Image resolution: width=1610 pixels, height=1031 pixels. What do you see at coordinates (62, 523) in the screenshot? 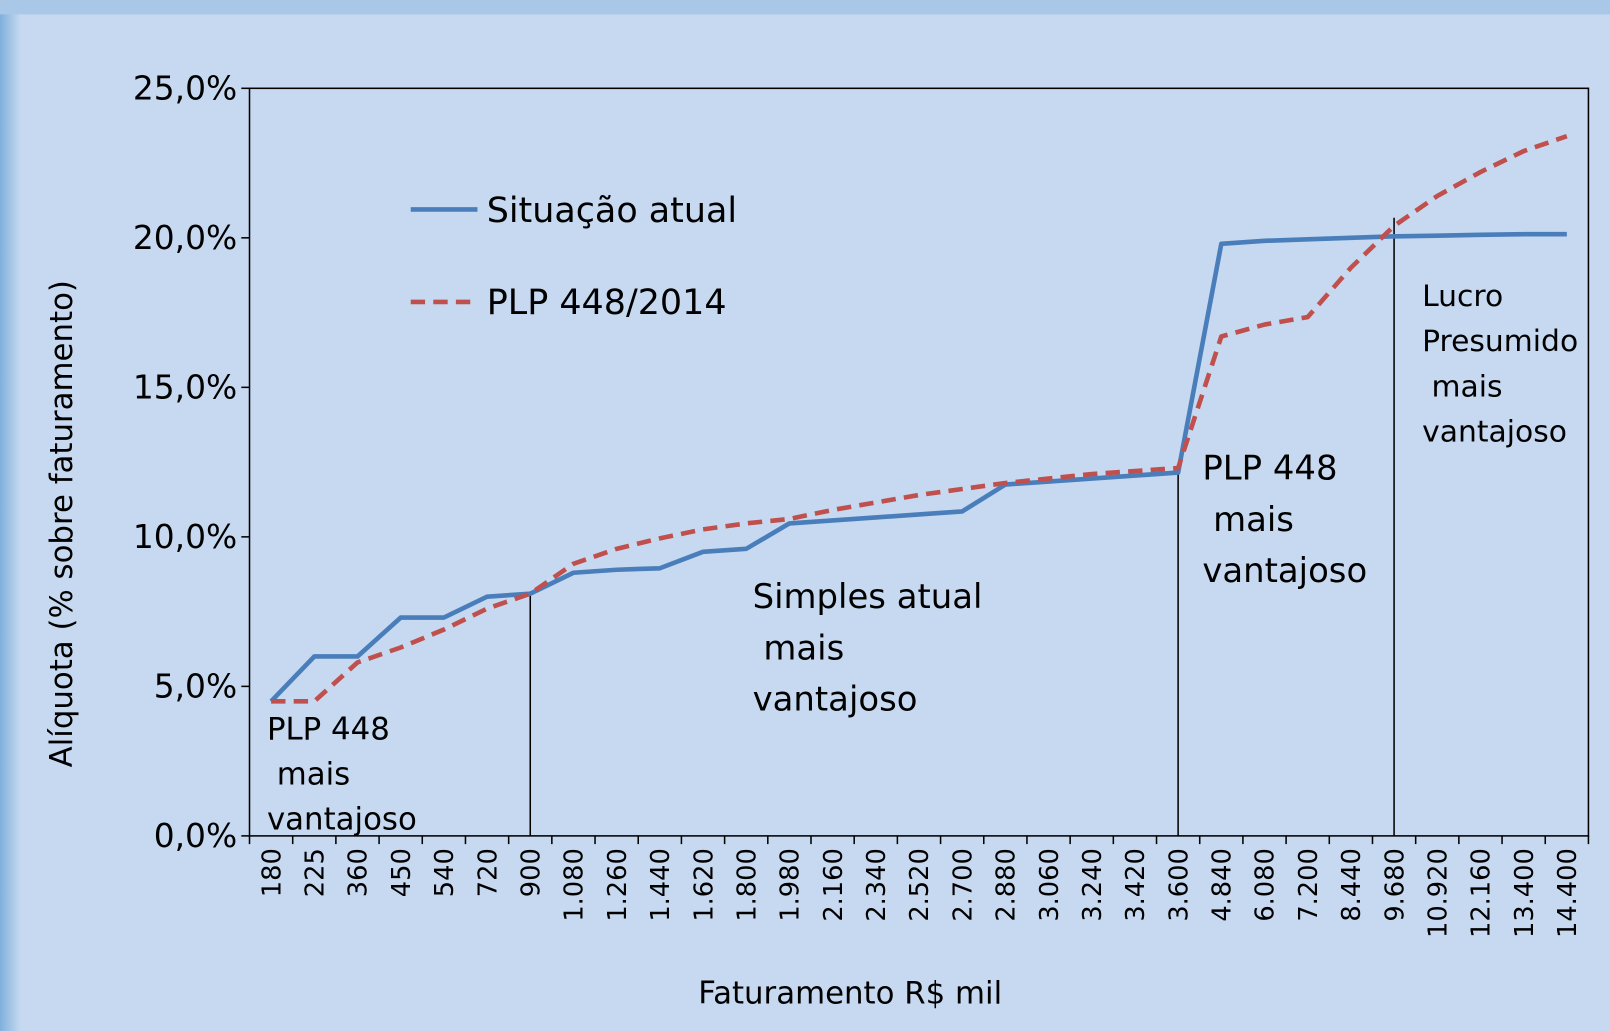
I see `y-axis-title: Alíquota (% sobre faturamento)` at bounding box center [62, 523].